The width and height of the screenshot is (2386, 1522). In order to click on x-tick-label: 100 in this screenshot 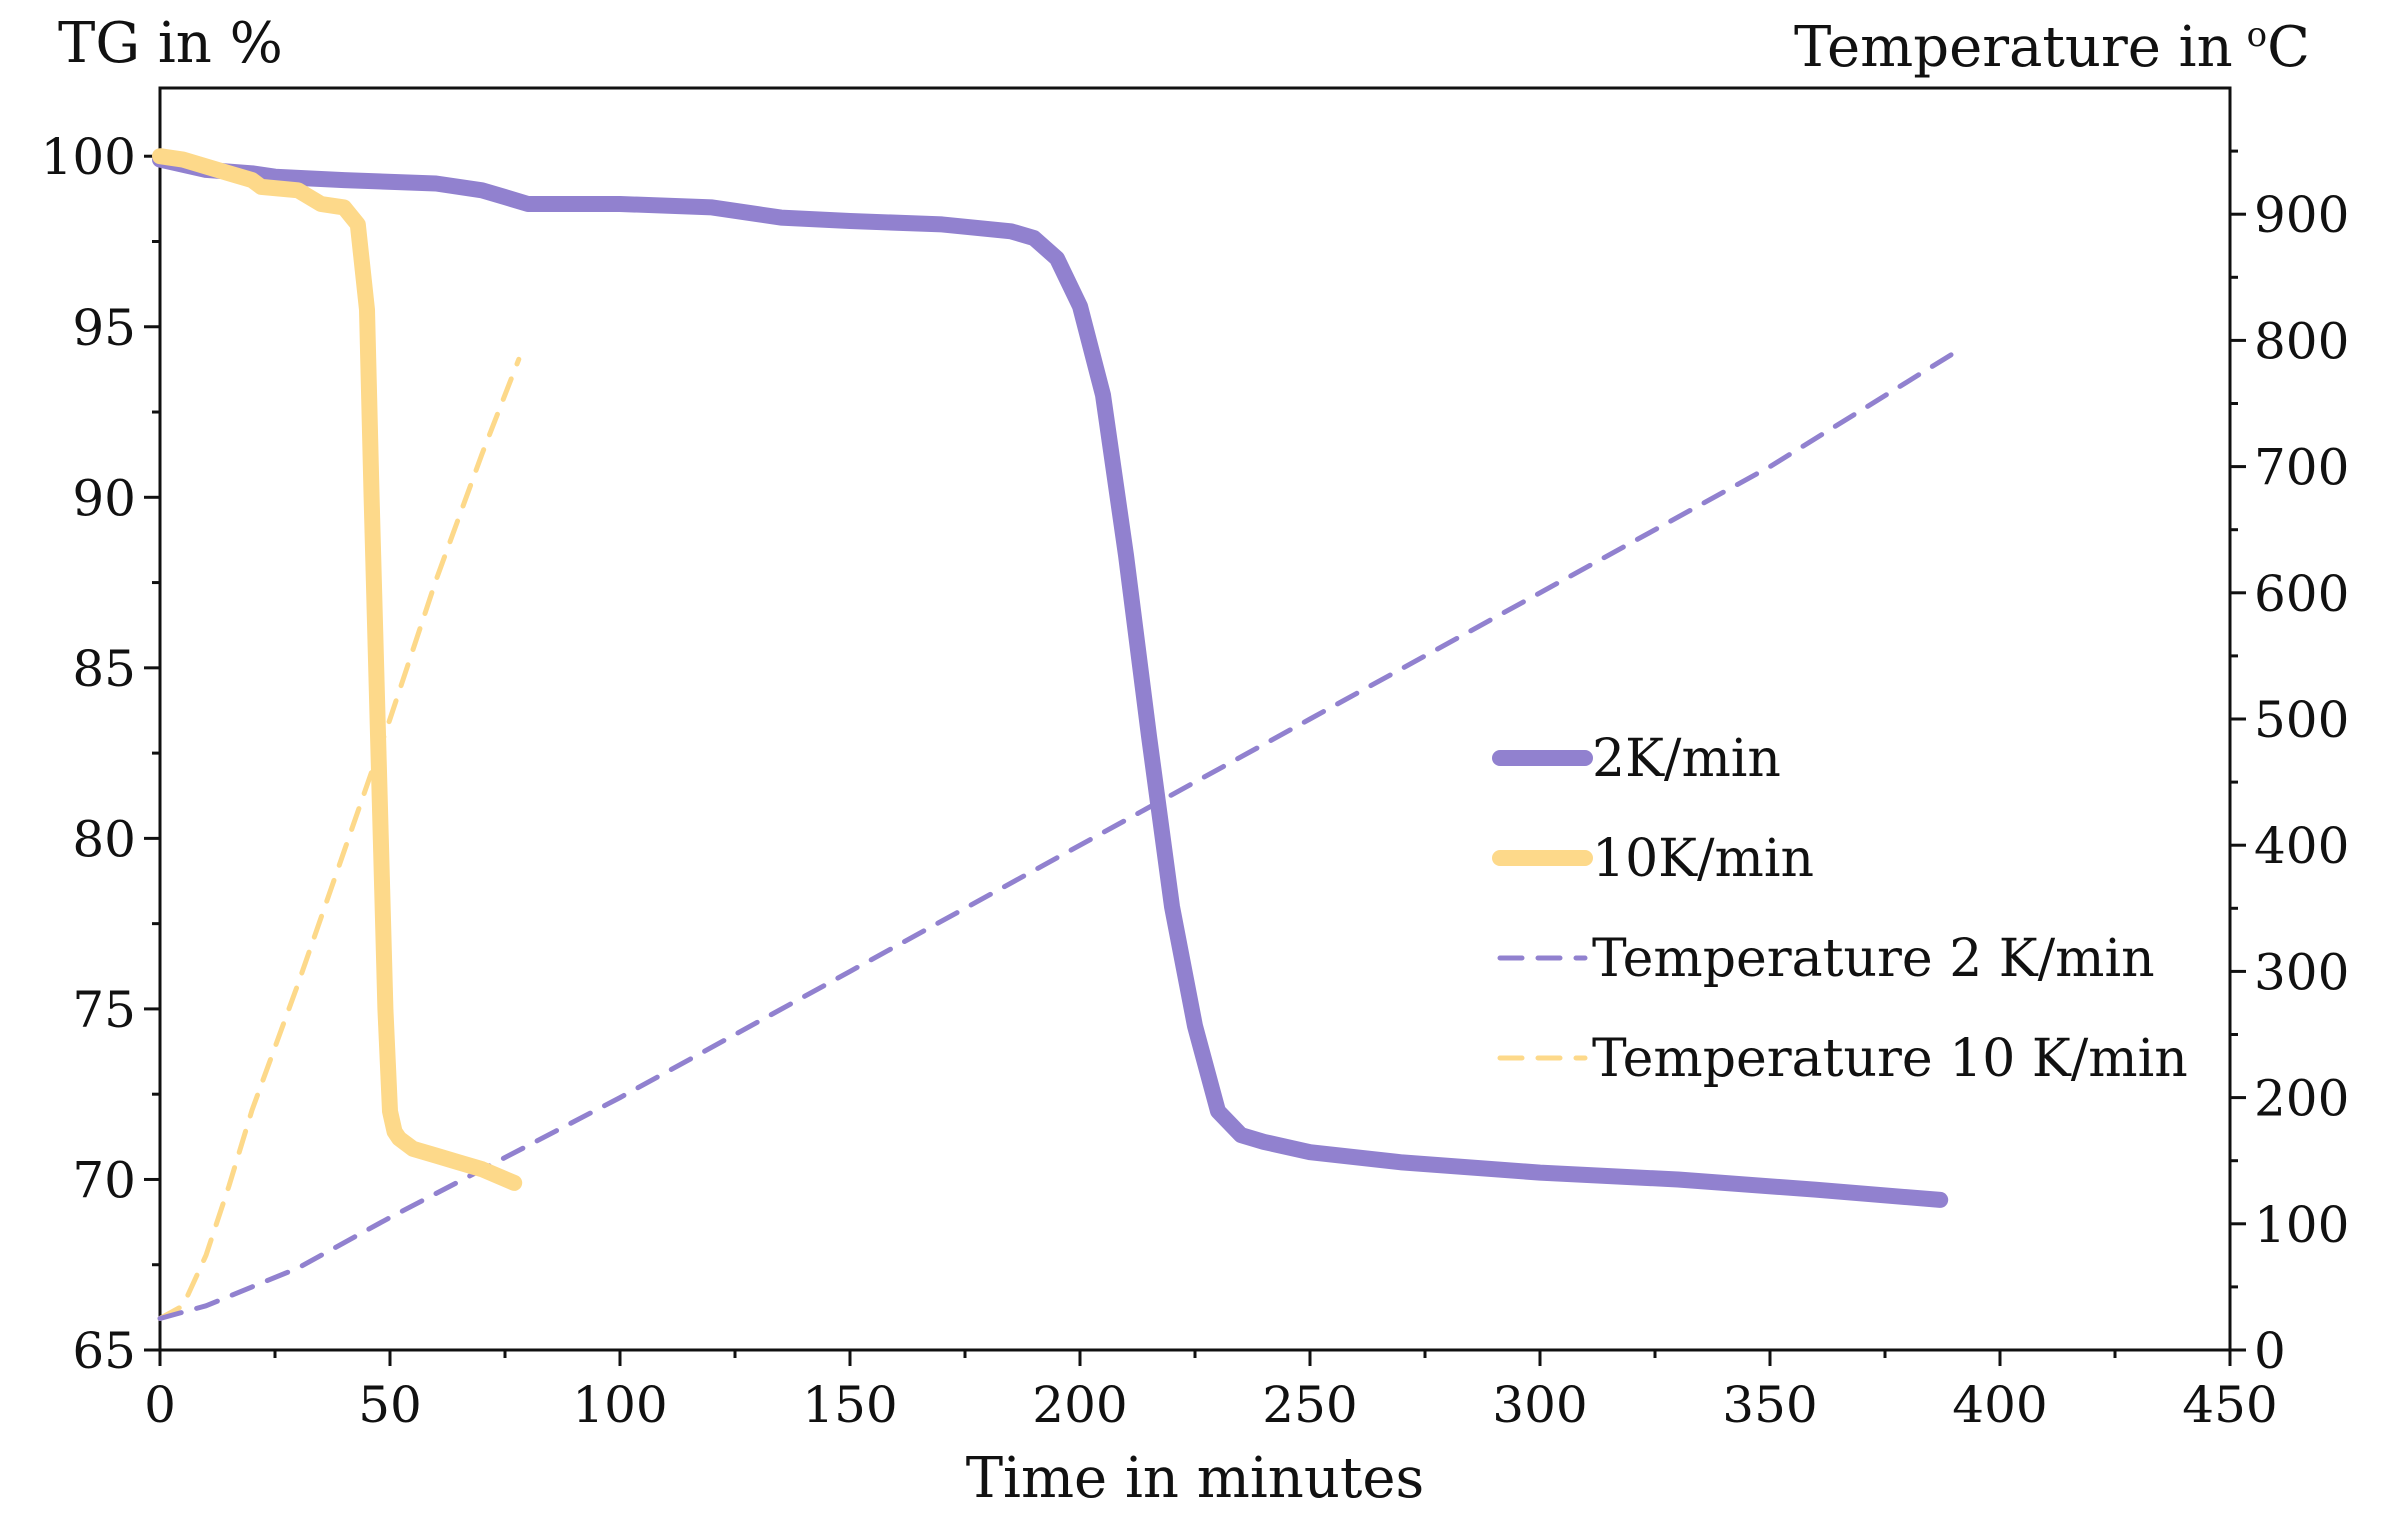, I will do `click(619, 1405)`.